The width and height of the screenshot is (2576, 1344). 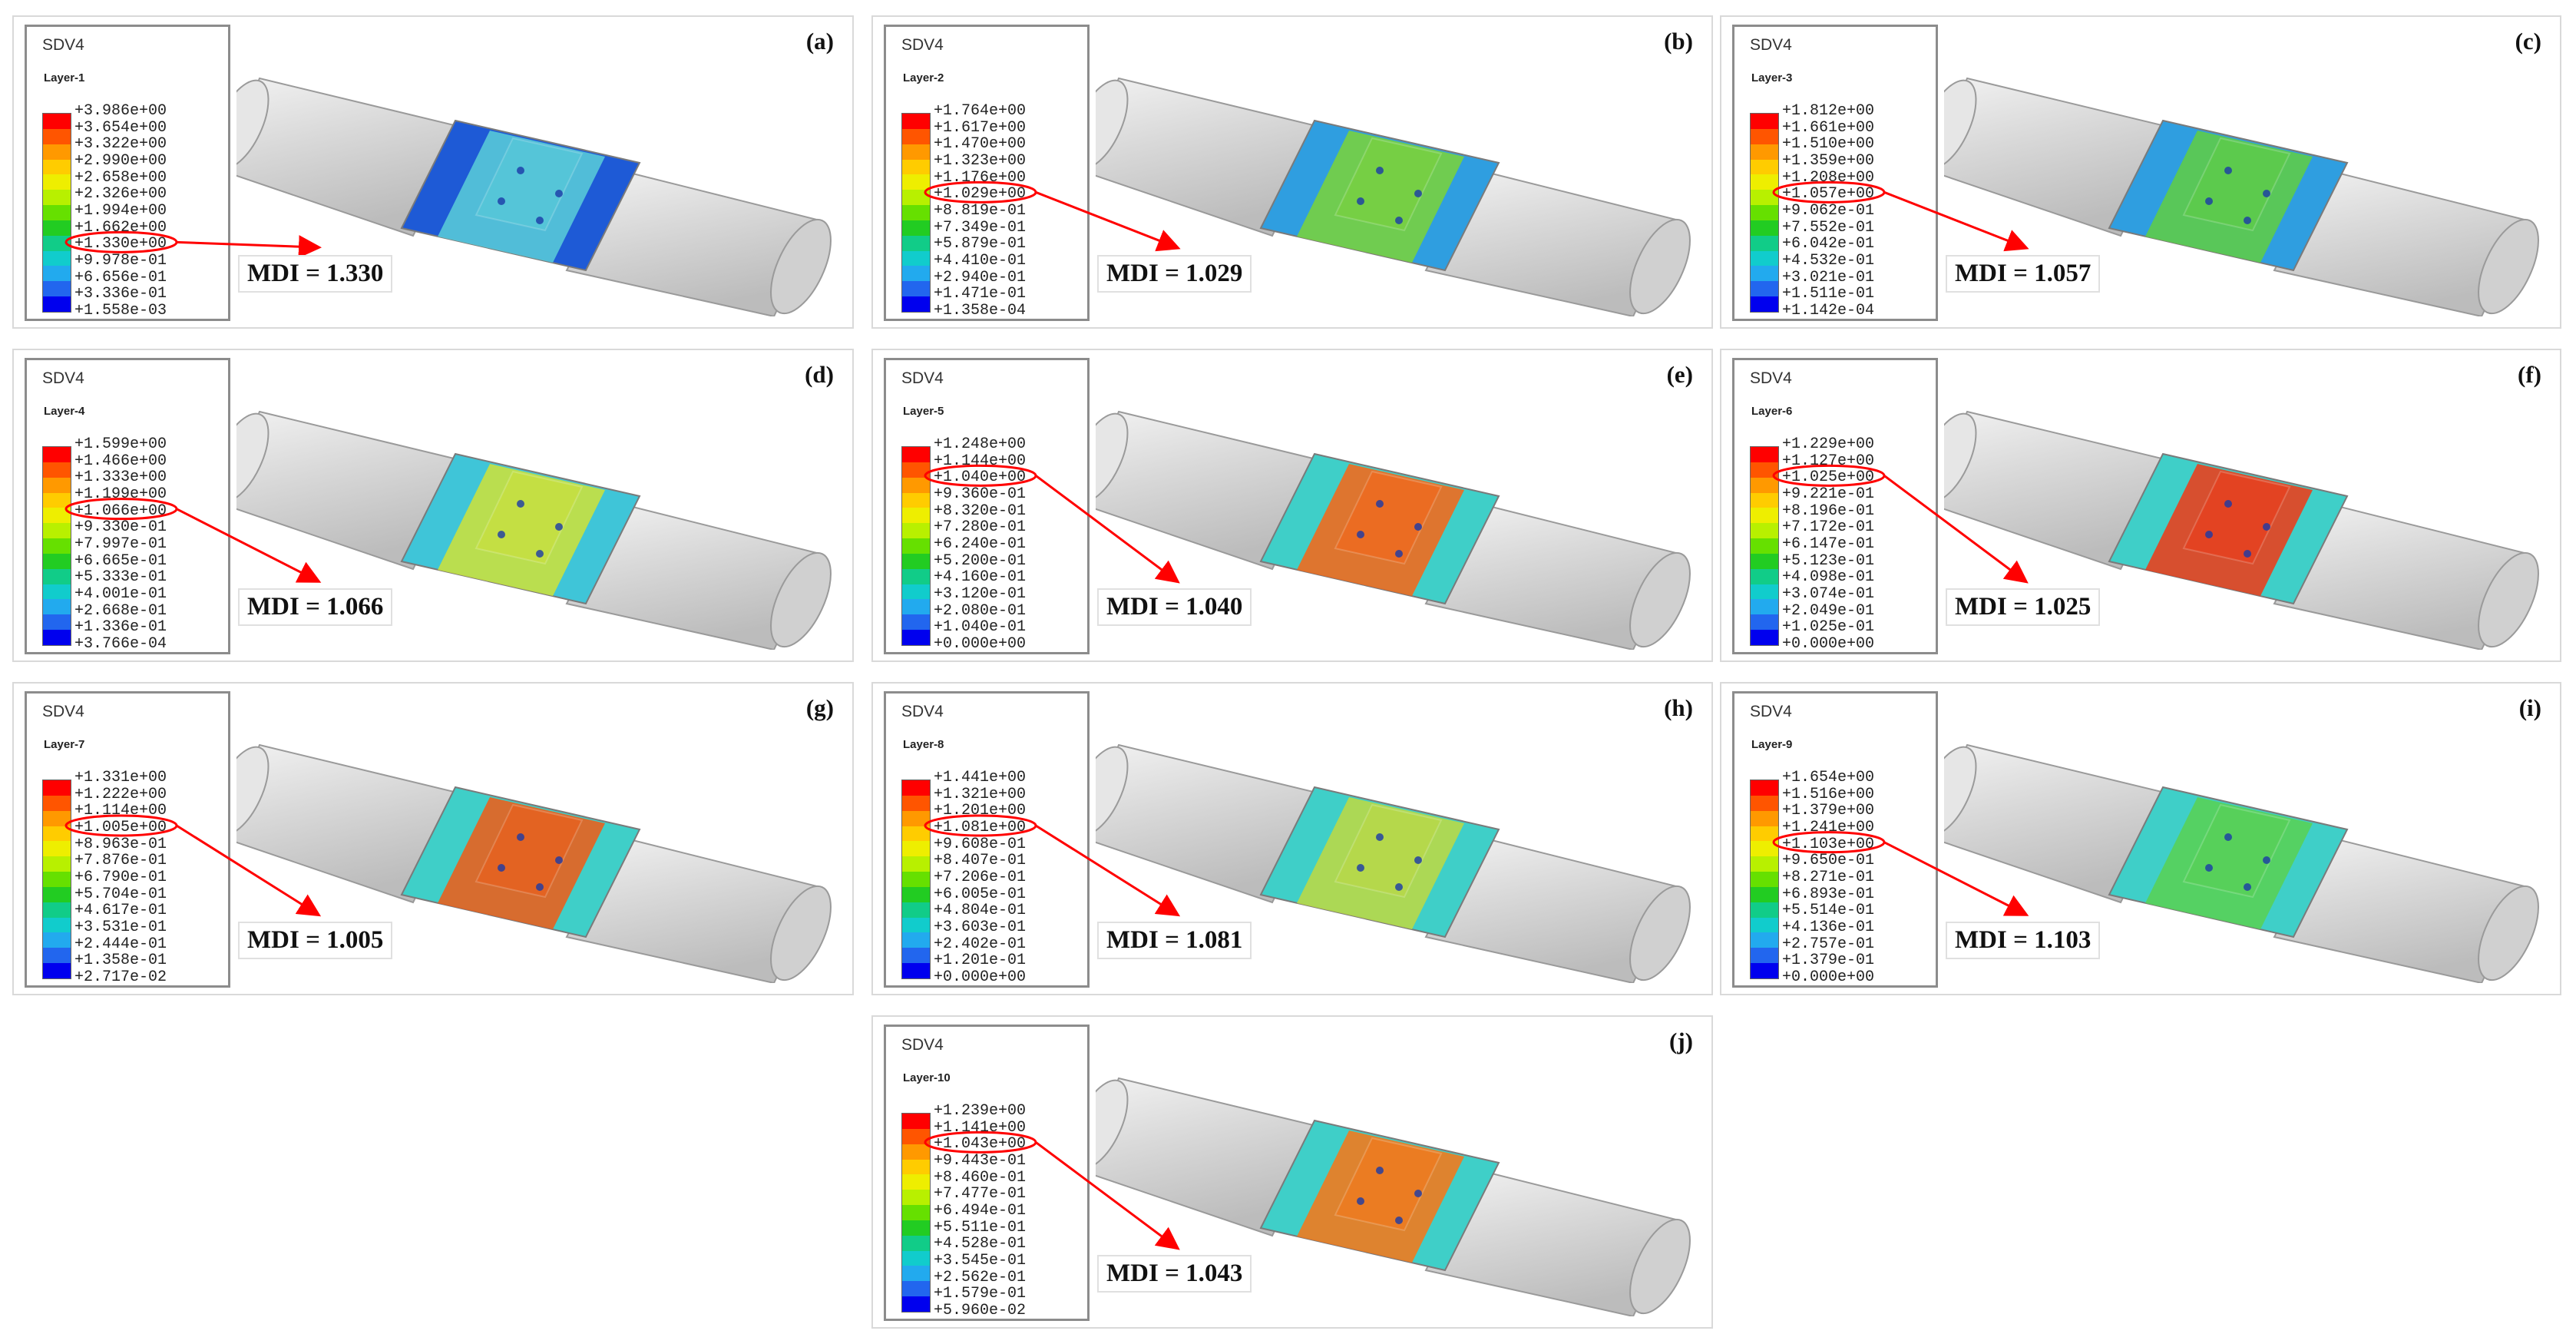 I want to click on legend-value: +1.471e-01, so click(x=980, y=294).